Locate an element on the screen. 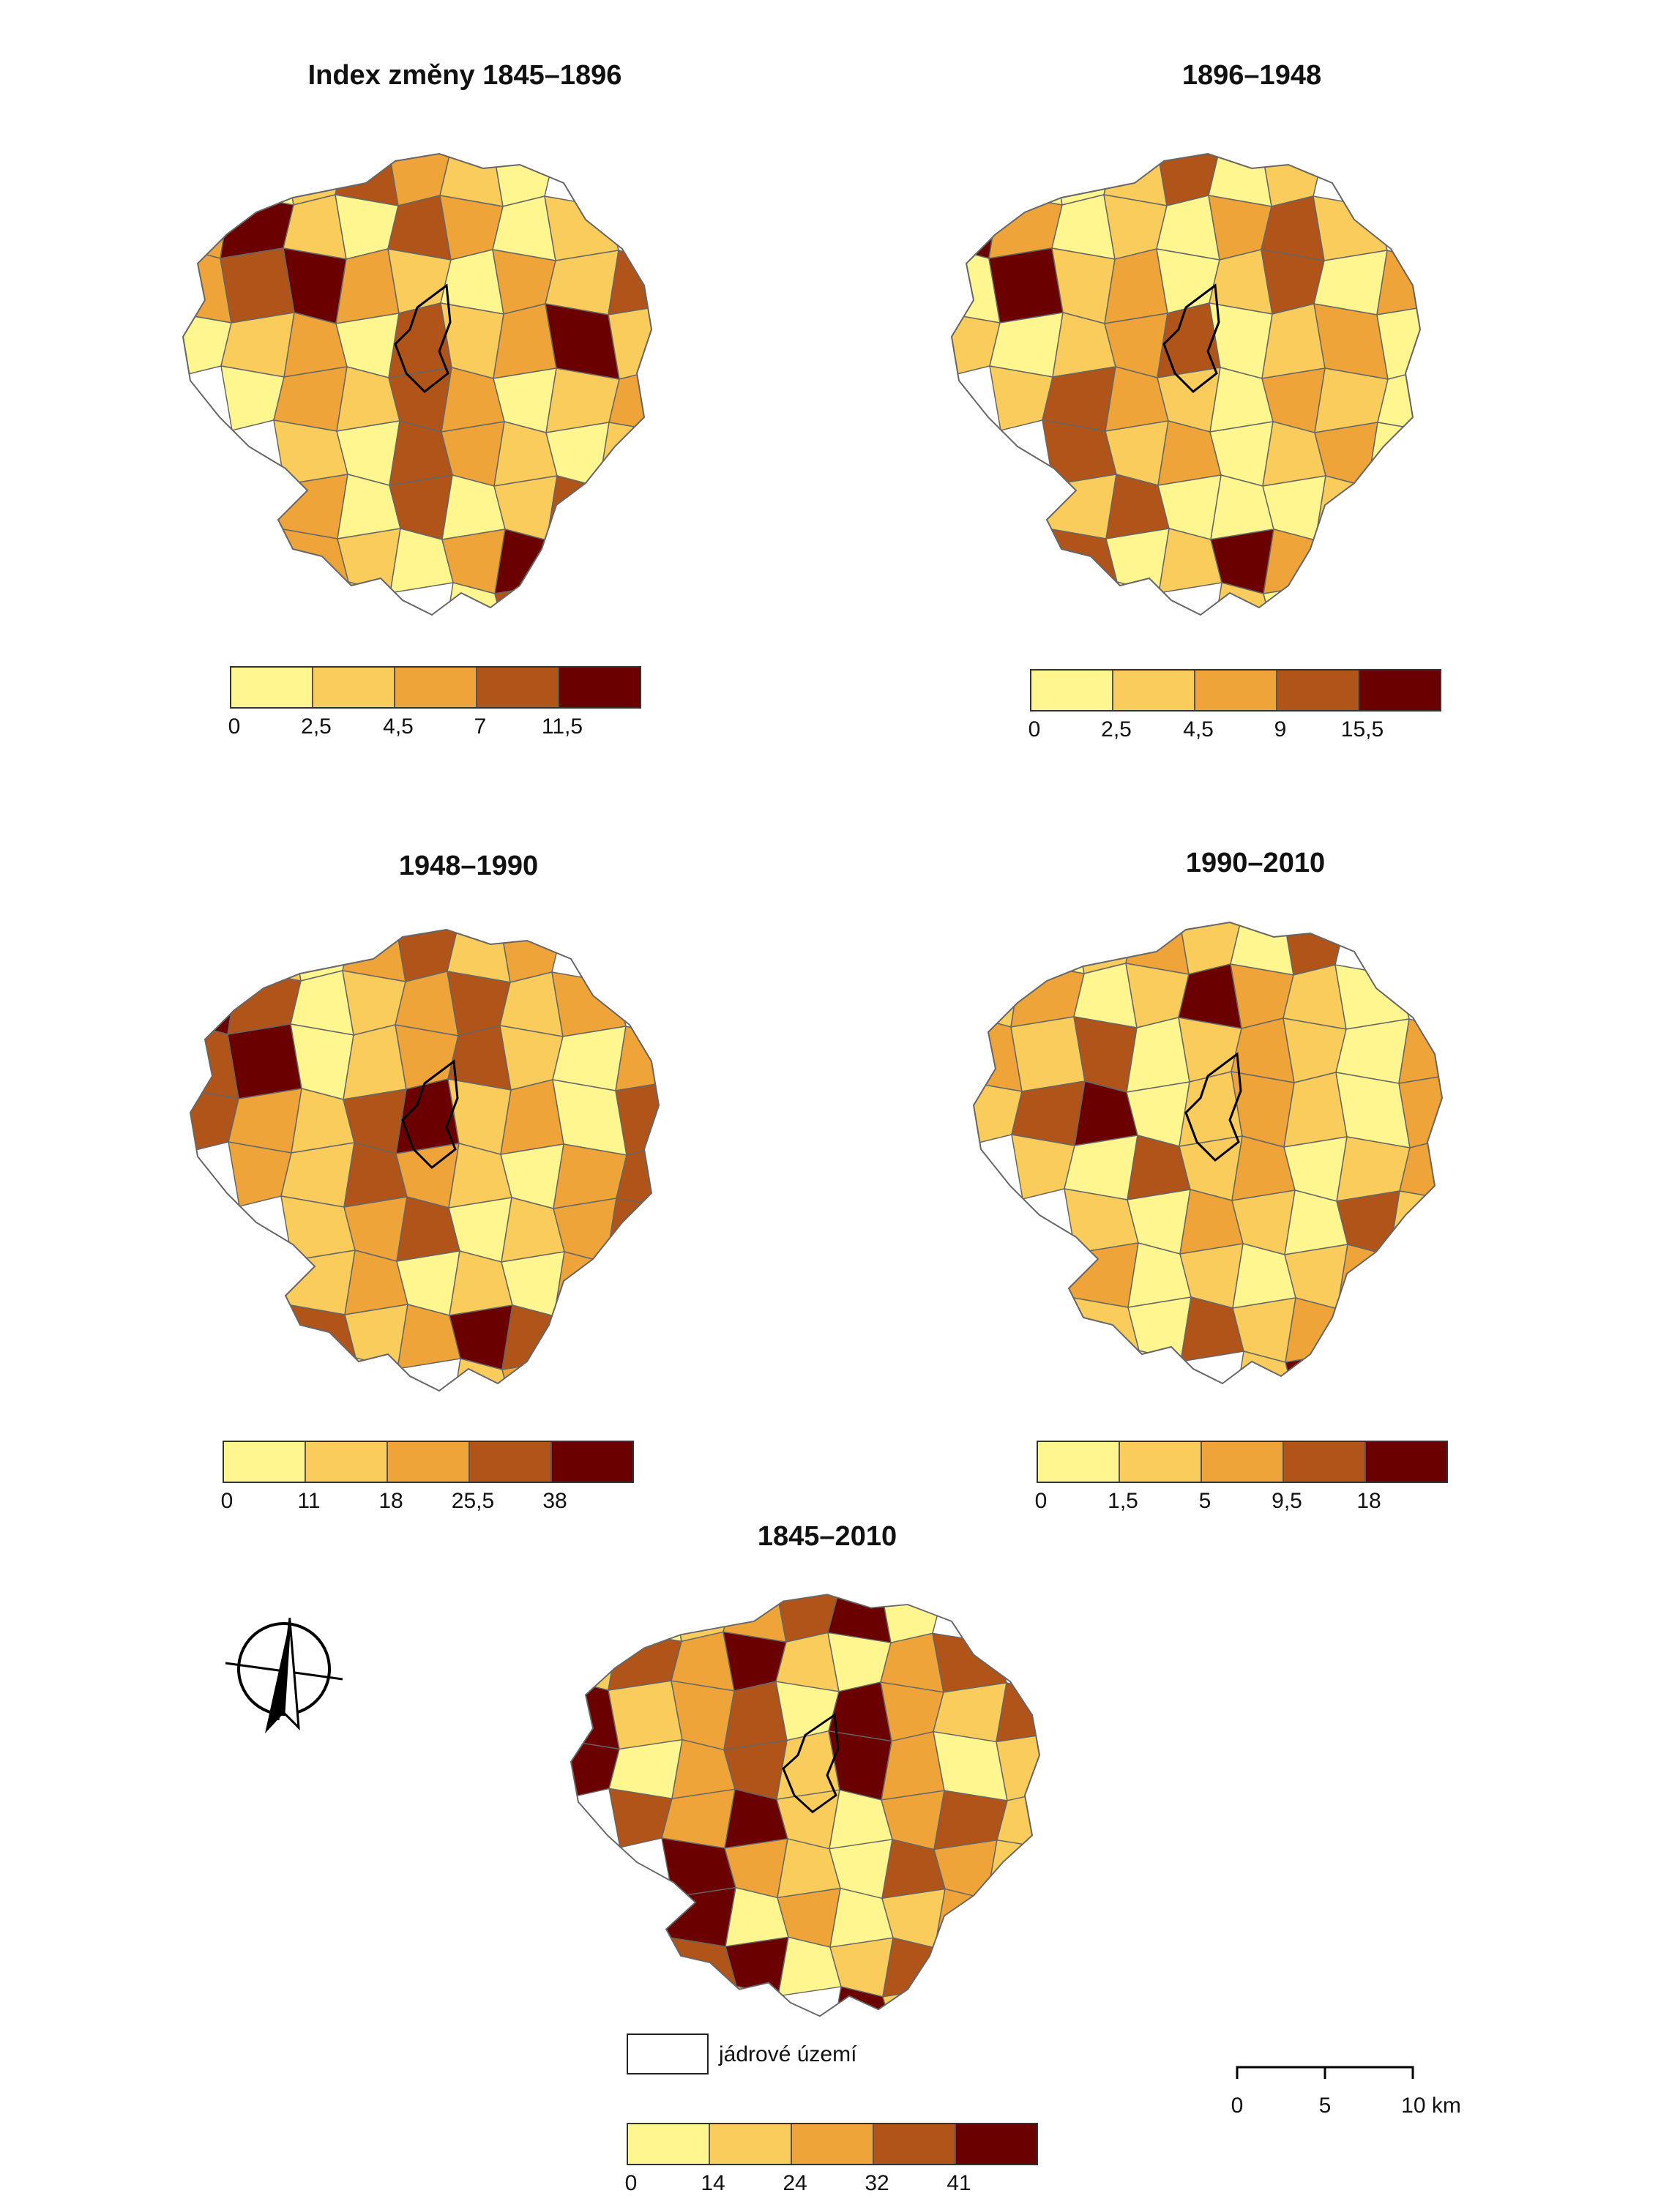 Image resolution: width=1680 pixels, height=2196 pixels. choropleth-map-1990-2010 is located at coordinates (1208, 1153).